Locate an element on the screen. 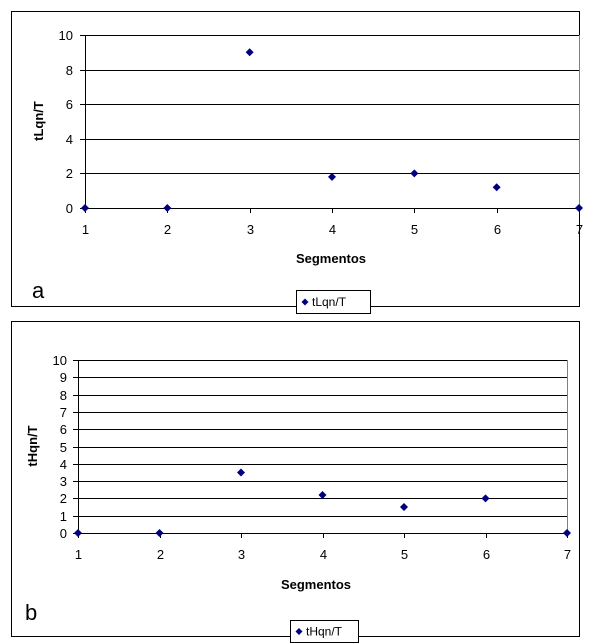 The width and height of the screenshot is (591, 643). legend: tHqn/T is located at coordinates (324, 631).